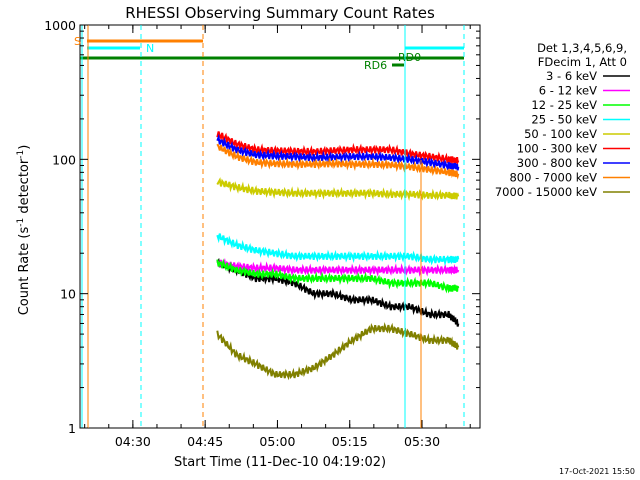 The height and width of the screenshot is (480, 640). What do you see at coordinates (280, 13) in the screenshot?
I see `chart-title: RHESSI Observing Summary Count Rates` at bounding box center [280, 13].